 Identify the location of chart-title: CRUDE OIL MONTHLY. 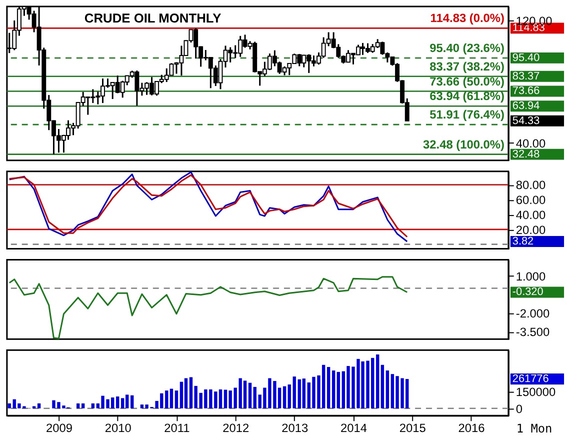
(153, 18).